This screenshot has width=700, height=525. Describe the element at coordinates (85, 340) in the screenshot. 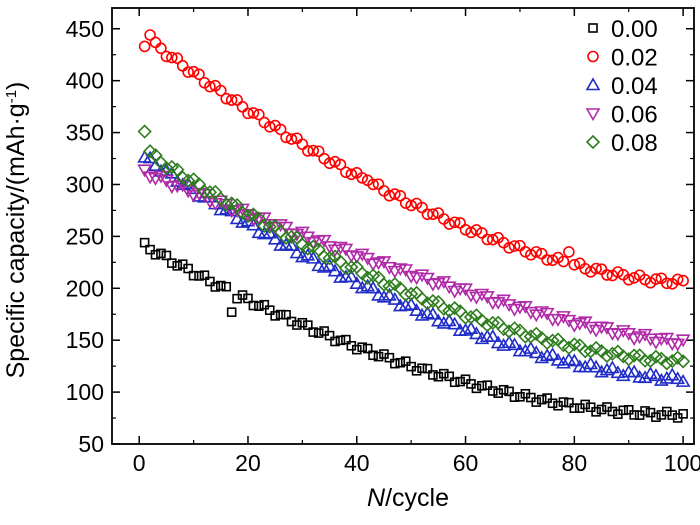

I see `y-tick-label: 150` at that location.